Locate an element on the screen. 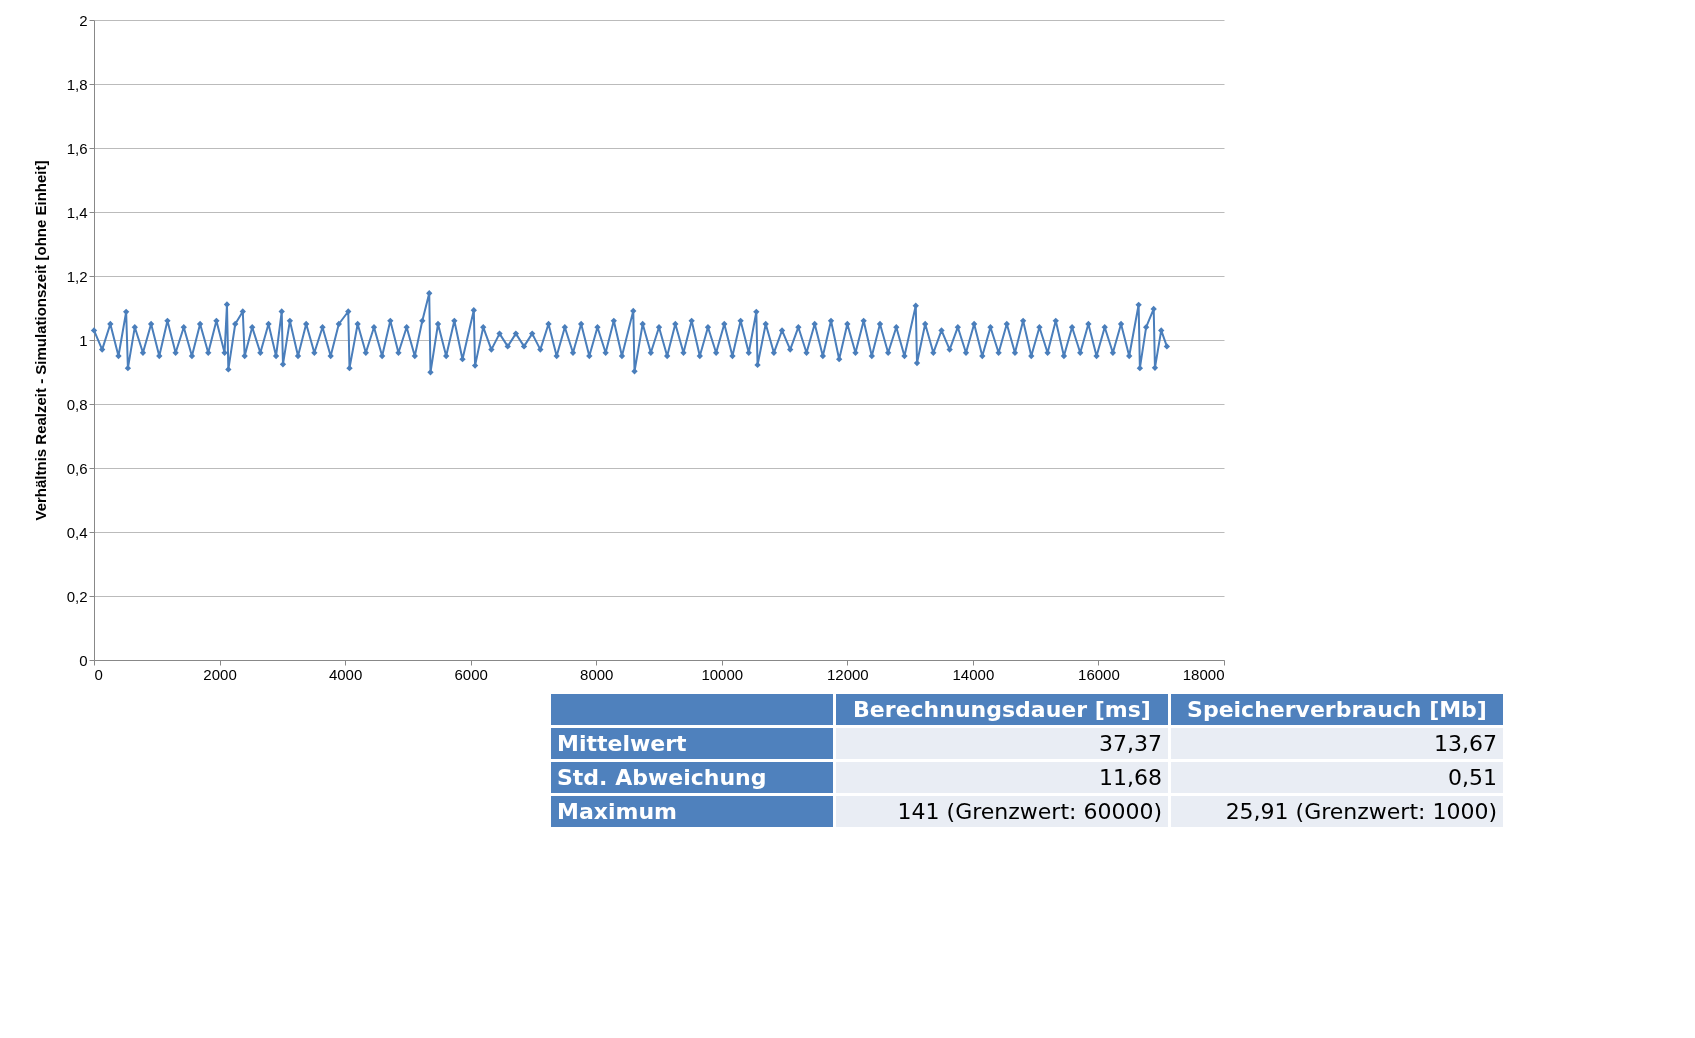  text: 25,91 (Grenzwert: 1000) is located at coordinates (1361, 811).